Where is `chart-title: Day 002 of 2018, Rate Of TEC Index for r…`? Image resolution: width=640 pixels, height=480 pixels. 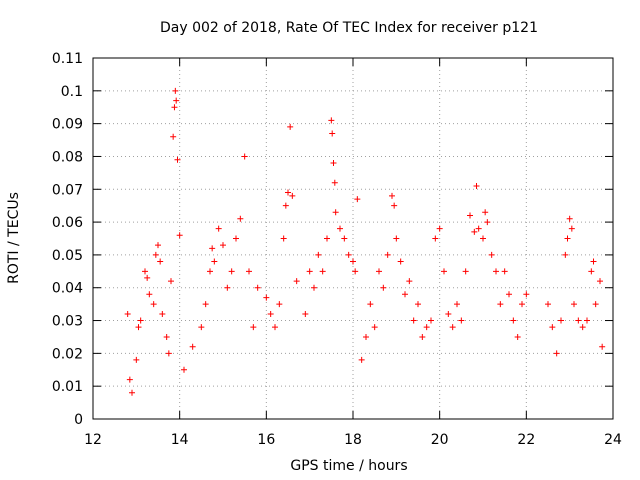
chart-title: Day 002 of 2018, Rate Of TEC Index for r… is located at coordinates (349, 28).